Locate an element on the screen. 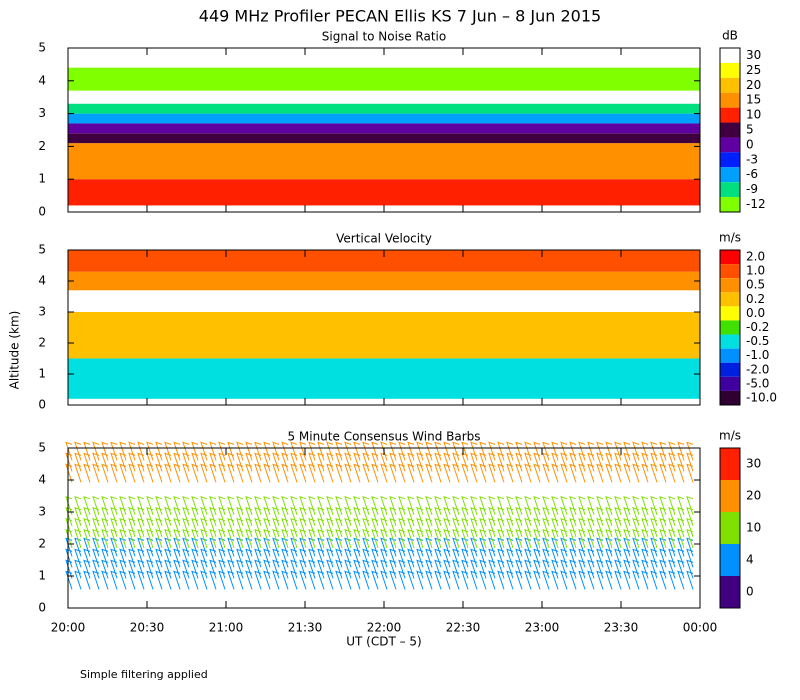 The height and width of the screenshot is (700, 800). y-tick-label: 5 is located at coordinates (42, 250).